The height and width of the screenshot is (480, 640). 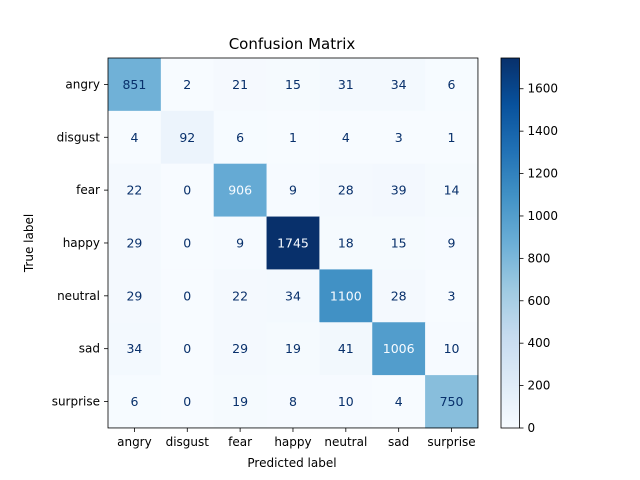 What do you see at coordinates (292, 44) in the screenshot?
I see `chart-title: Confusion Matrix` at bounding box center [292, 44].